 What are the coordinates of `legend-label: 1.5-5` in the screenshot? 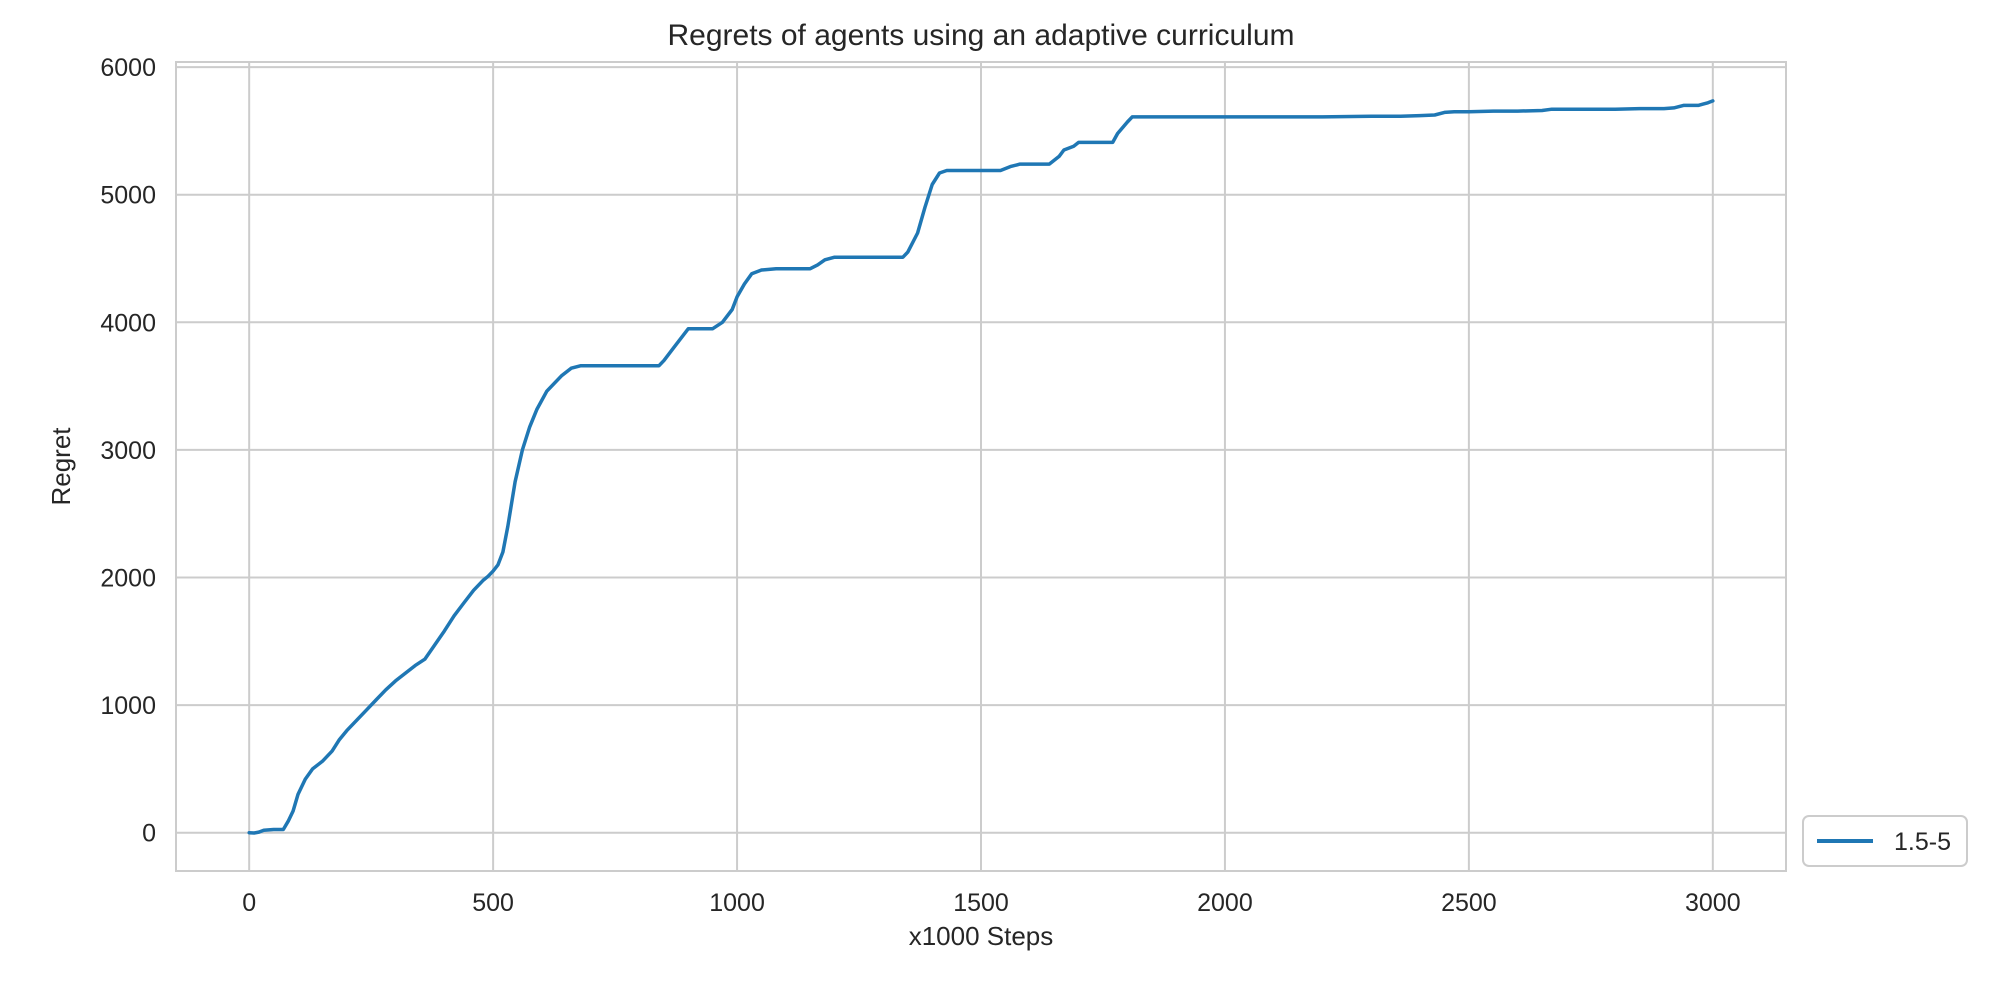 It's located at (1922, 842).